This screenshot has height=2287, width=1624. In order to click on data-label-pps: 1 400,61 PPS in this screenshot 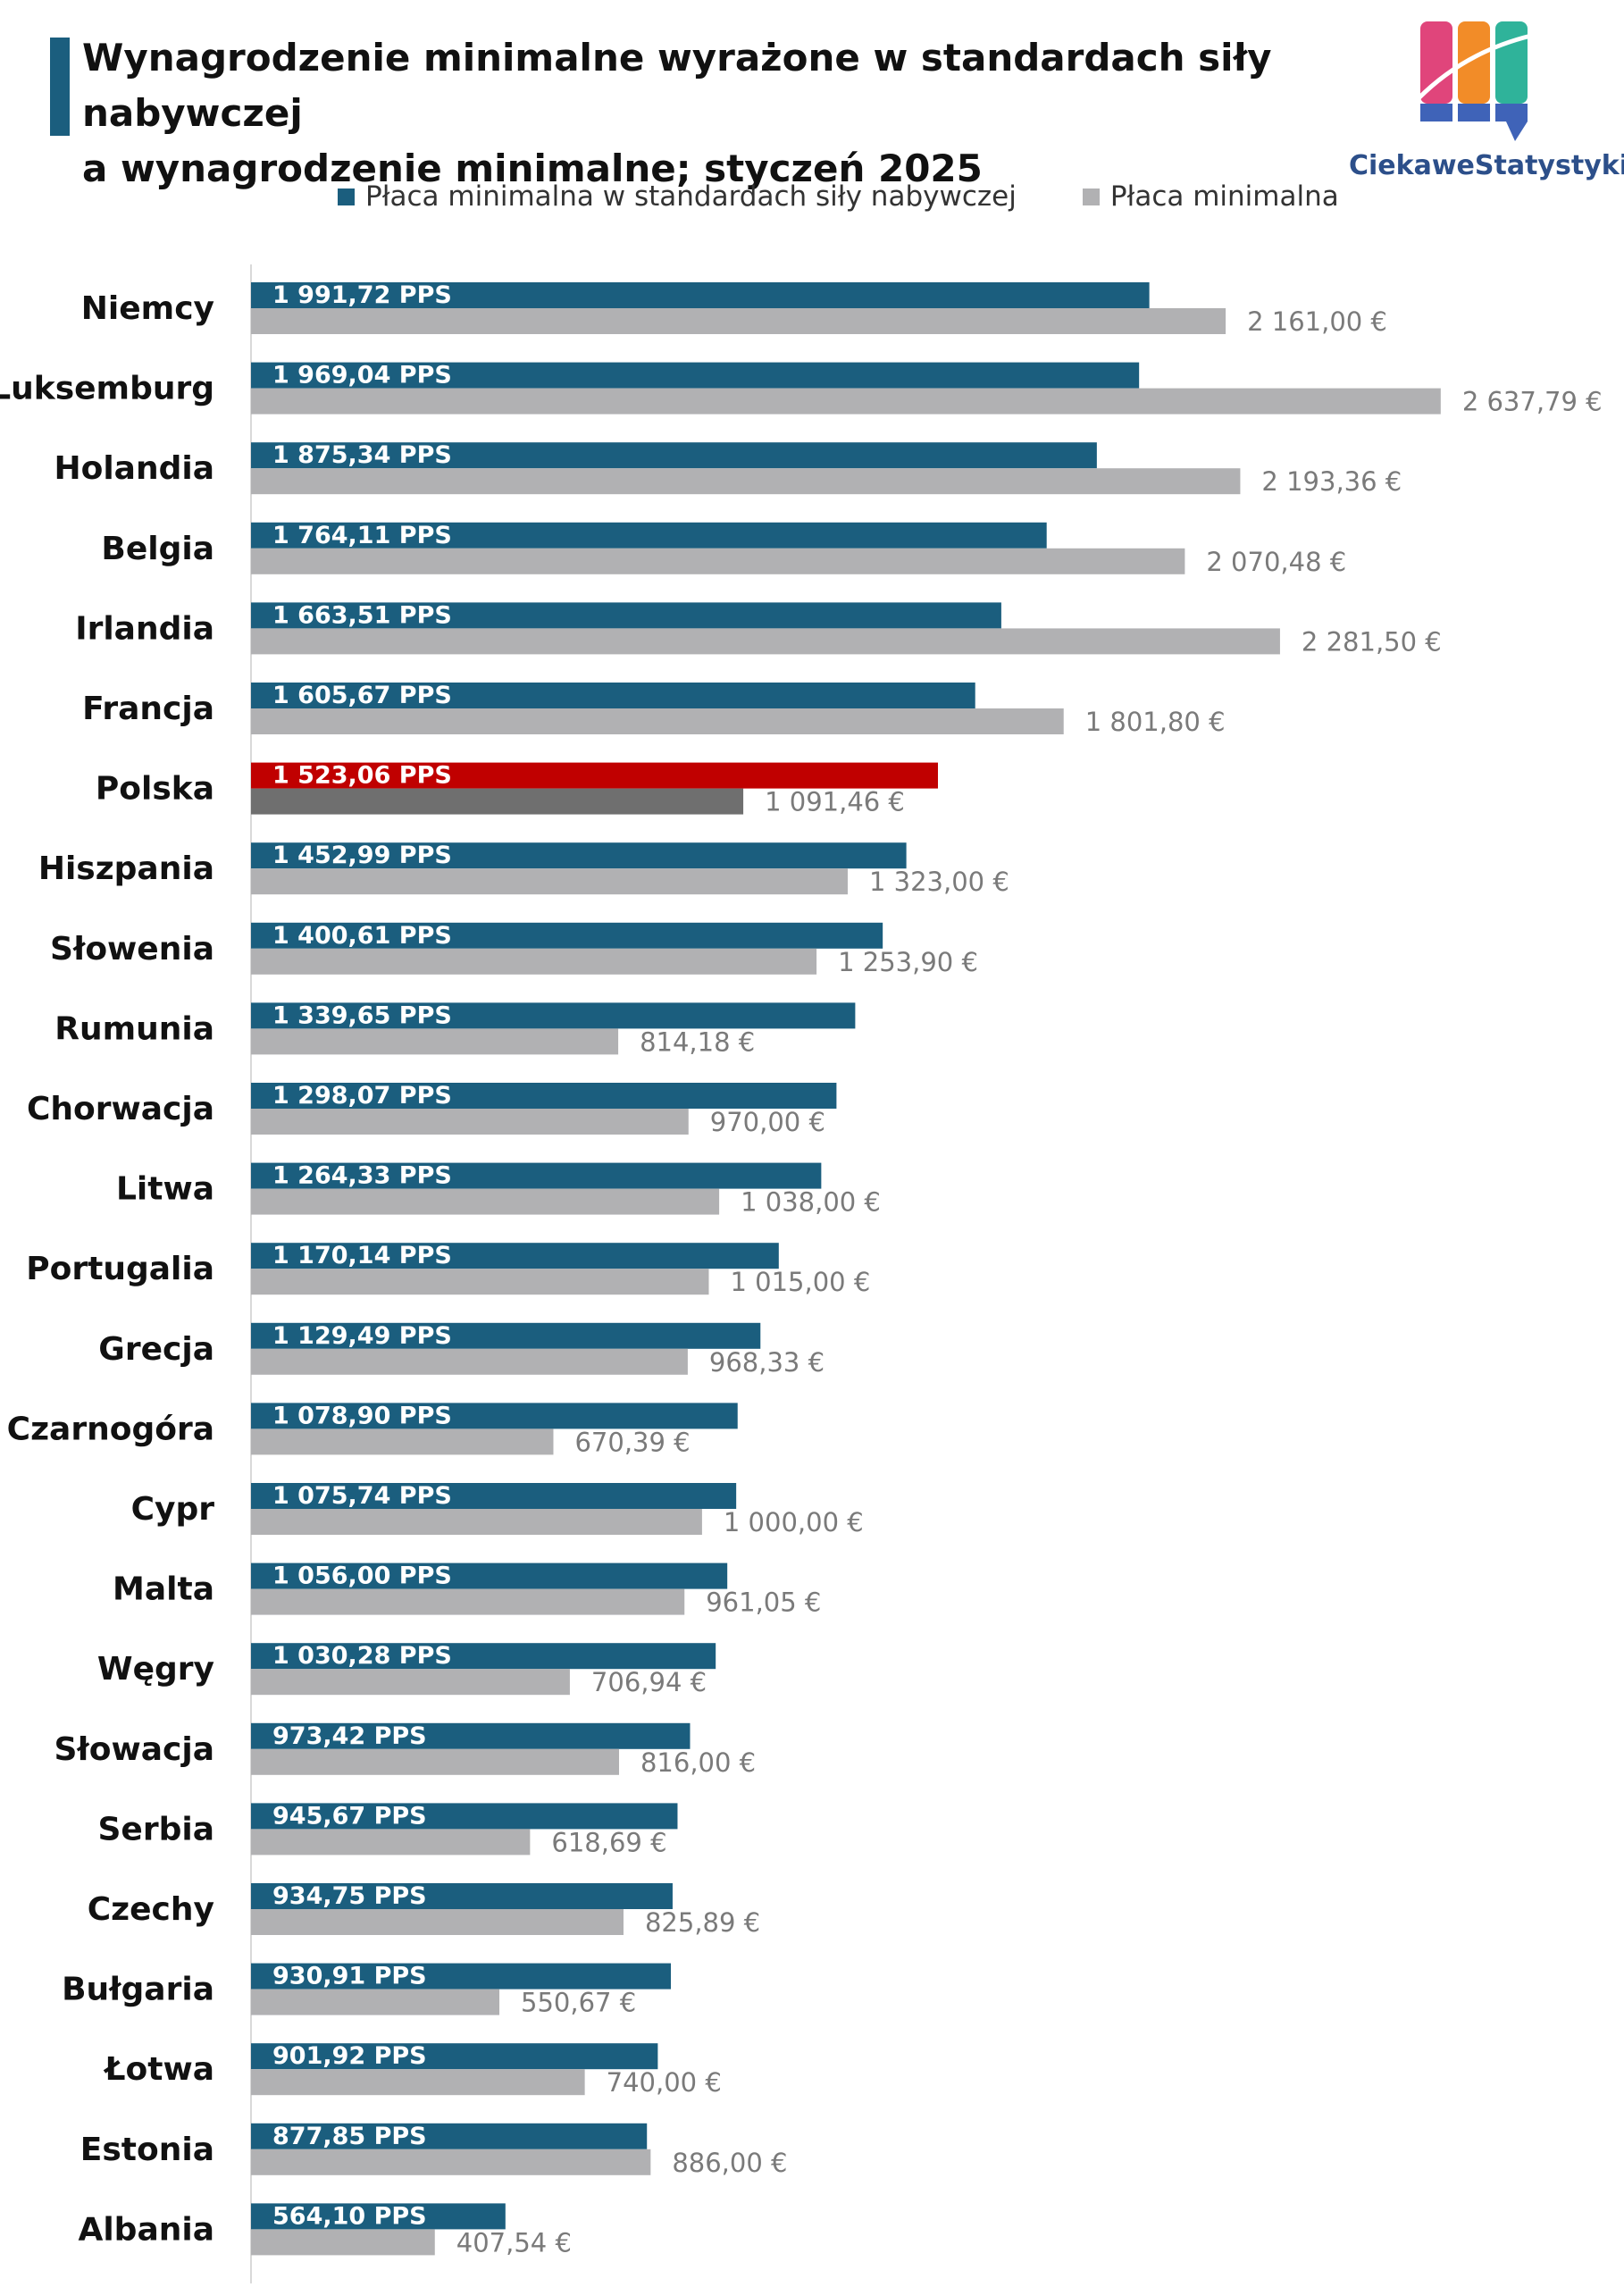, I will do `click(362, 936)`.